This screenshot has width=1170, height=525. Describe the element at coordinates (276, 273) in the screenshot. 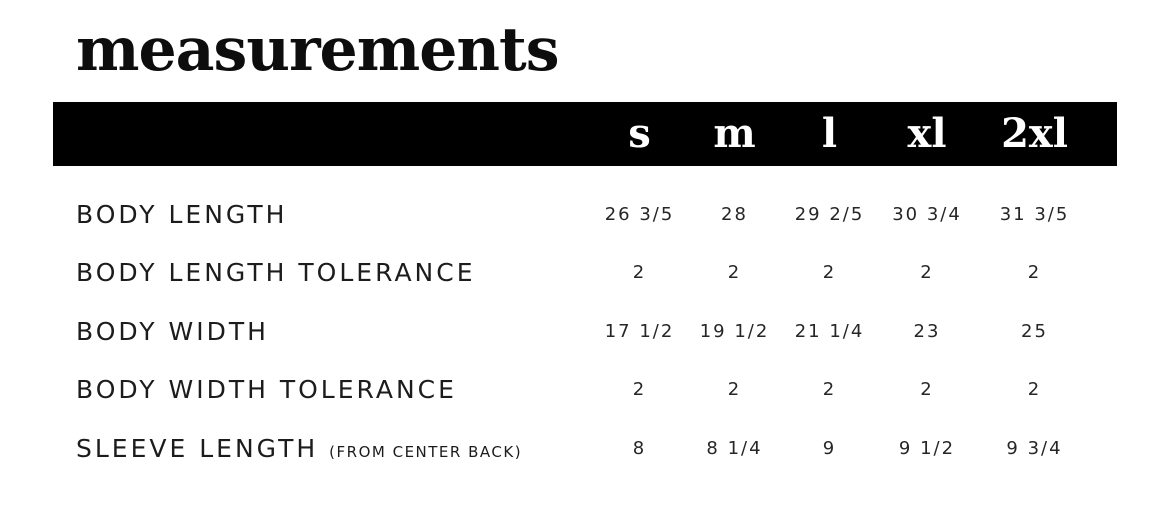

I see `row-label-text: BODY LENGTH TOLERANCE` at that location.